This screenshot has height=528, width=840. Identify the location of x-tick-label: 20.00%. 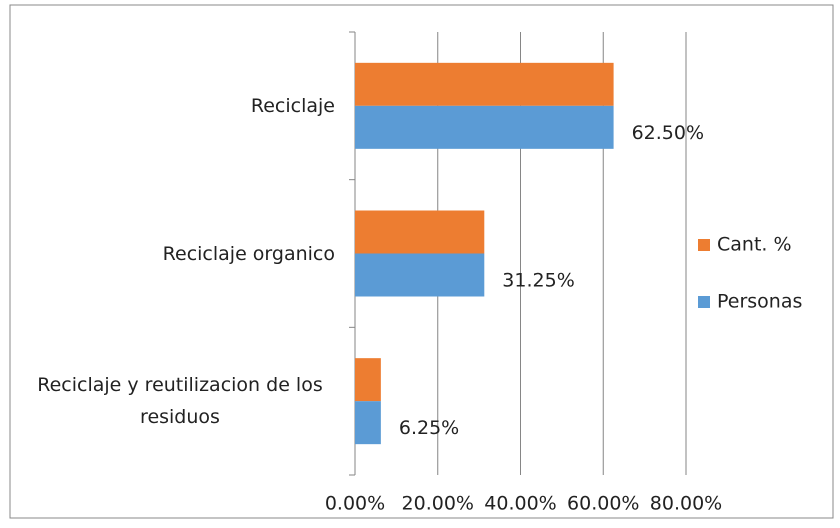
(438, 504).